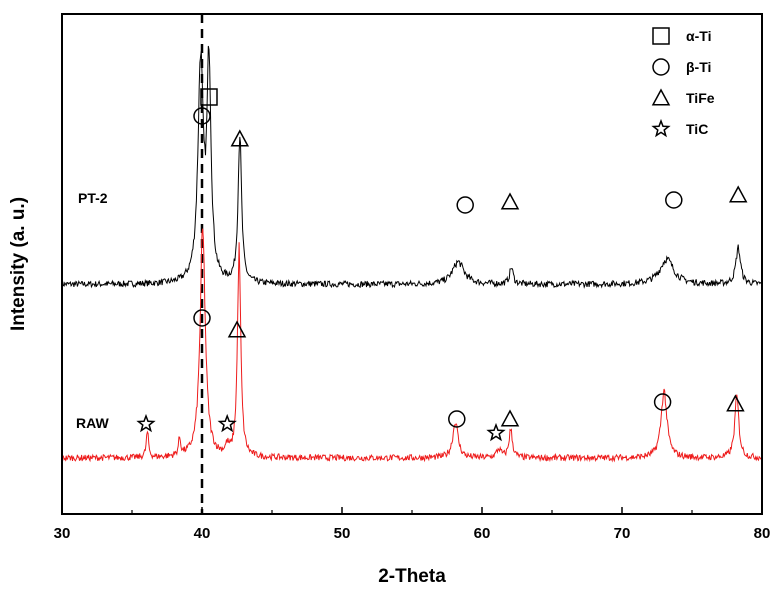 This screenshot has height=600, width=779. What do you see at coordinates (683, 97) in the screenshot?
I see `legend-item-tife: TiFe` at bounding box center [683, 97].